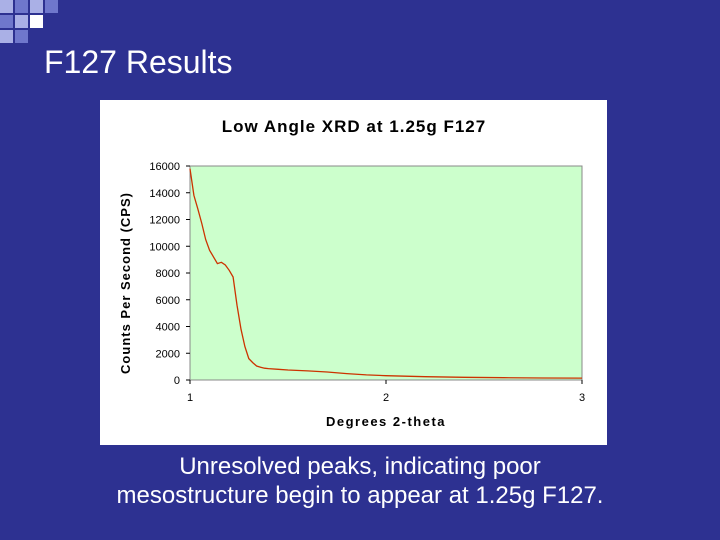  I want to click on y-tick-label: 4000, so click(168, 328).